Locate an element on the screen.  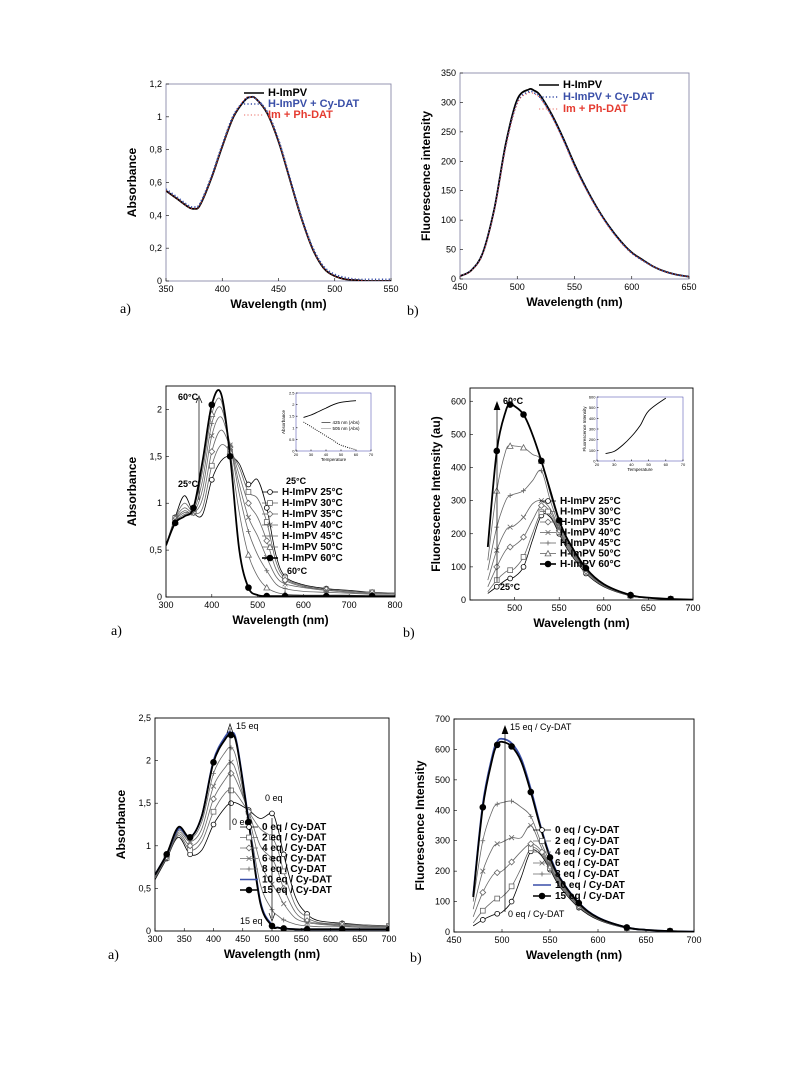
legend-label: 2 eq / Cy-DAT is located at coordinates (294, 838).